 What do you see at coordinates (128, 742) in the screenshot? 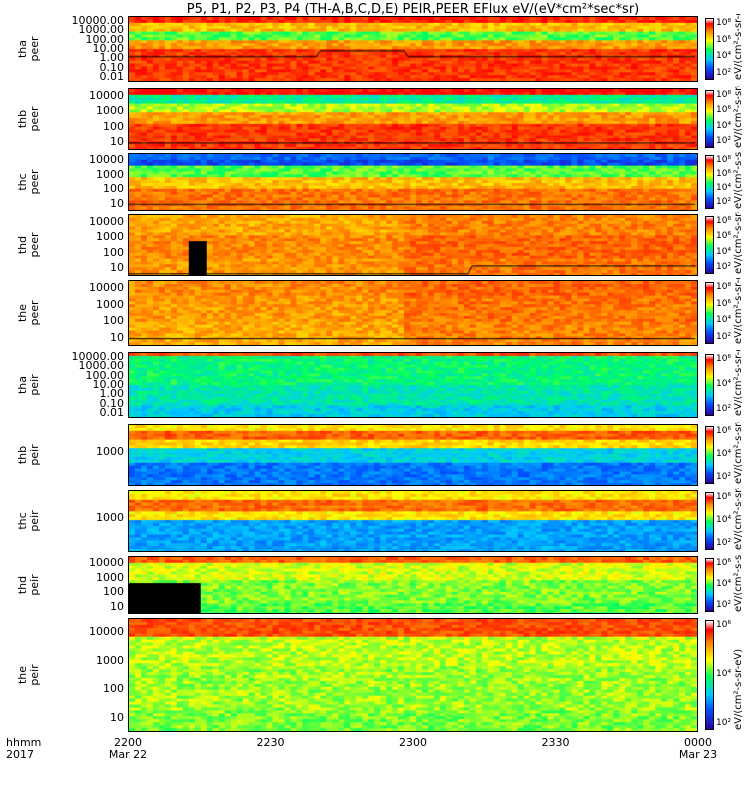
I see `x-tick-time: 2200` at bounding box center [128, 742].